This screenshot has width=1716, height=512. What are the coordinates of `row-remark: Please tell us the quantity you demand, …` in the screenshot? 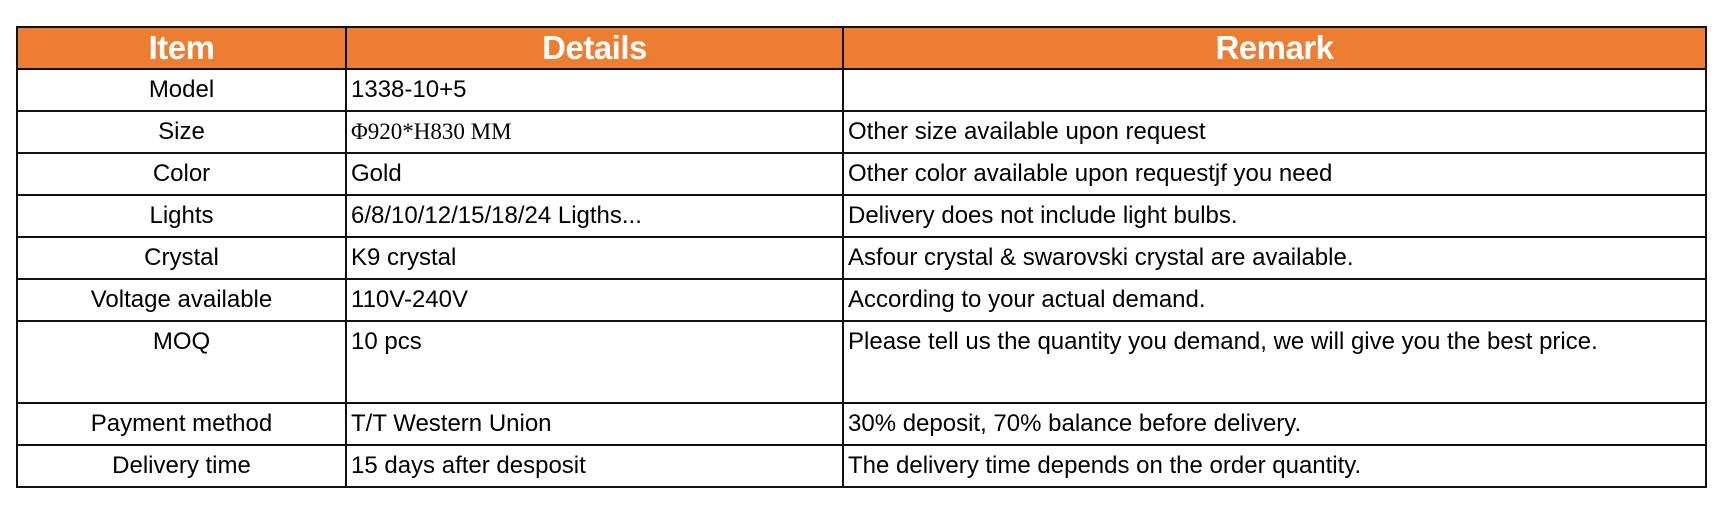 It's located at (1274, 362).